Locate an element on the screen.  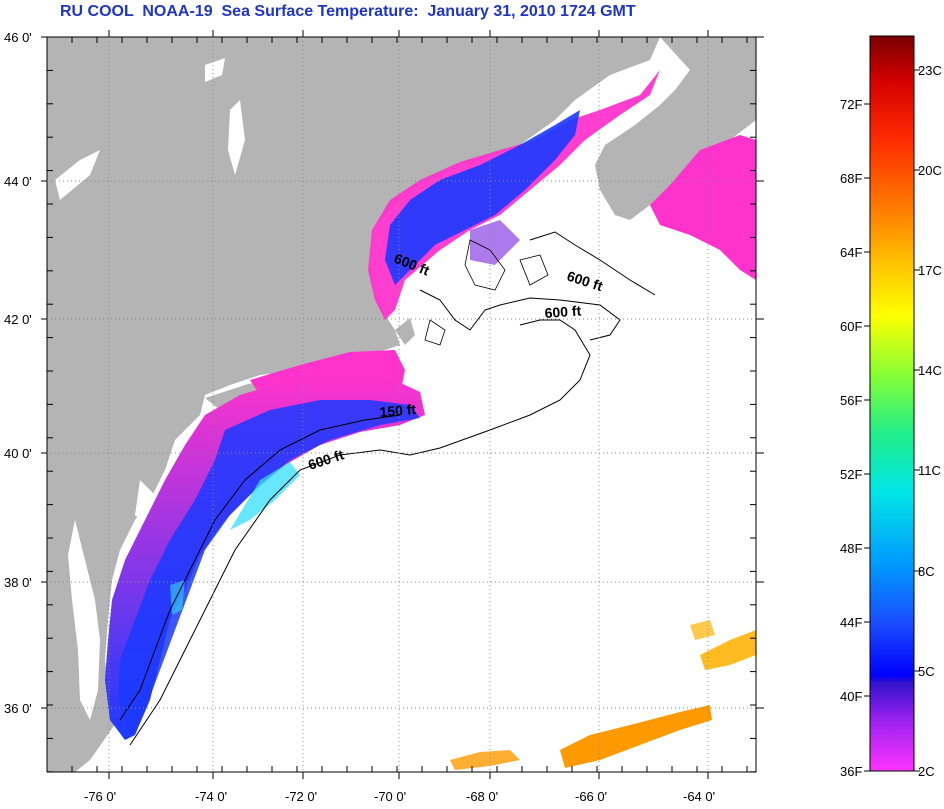
cbar-f-52: 52F is located at coordinates (851, 474).